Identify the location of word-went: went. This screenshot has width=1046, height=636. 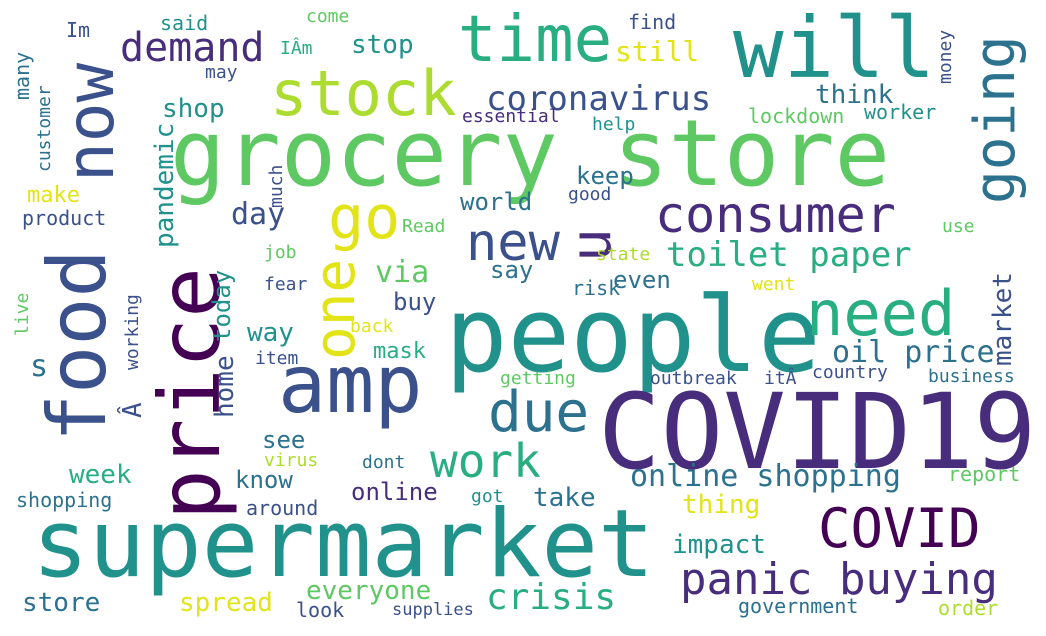
(774, 284).